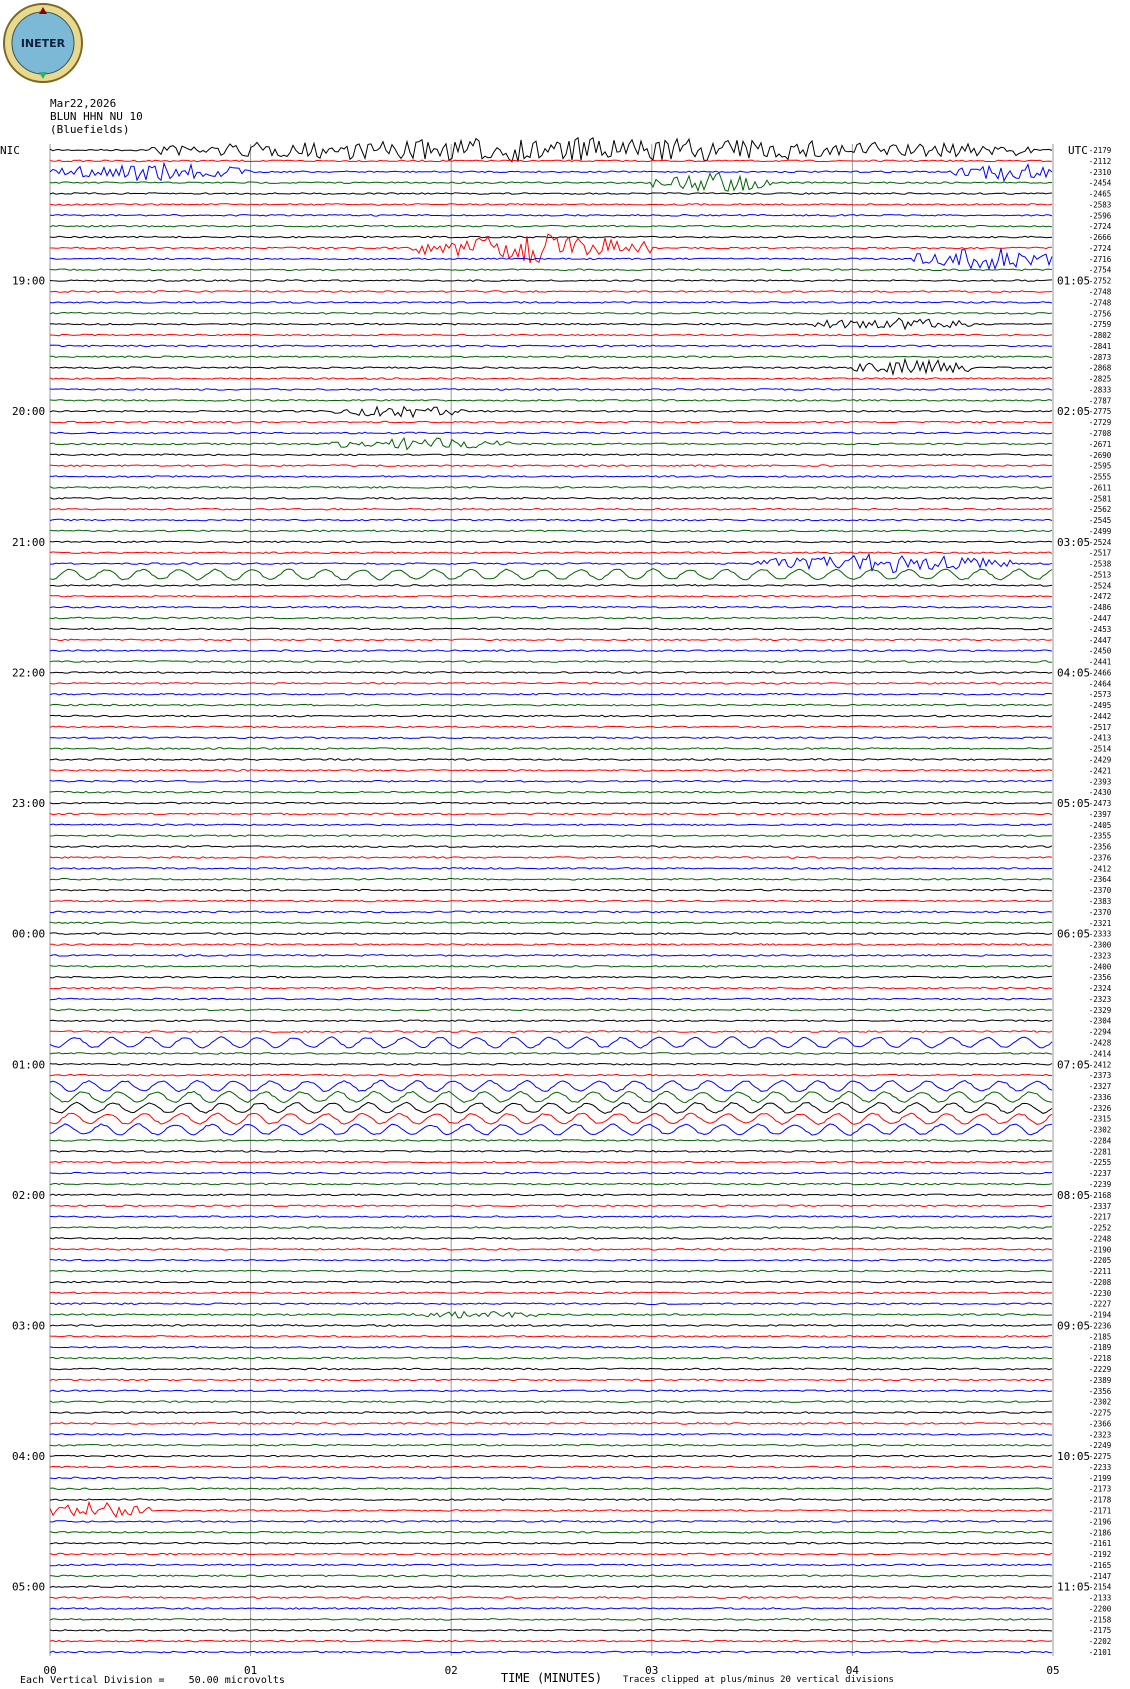 The width and height of the screenshot is (1130, 1689). I want to click on trace-offset-label: -2729, so click(1100, 422).